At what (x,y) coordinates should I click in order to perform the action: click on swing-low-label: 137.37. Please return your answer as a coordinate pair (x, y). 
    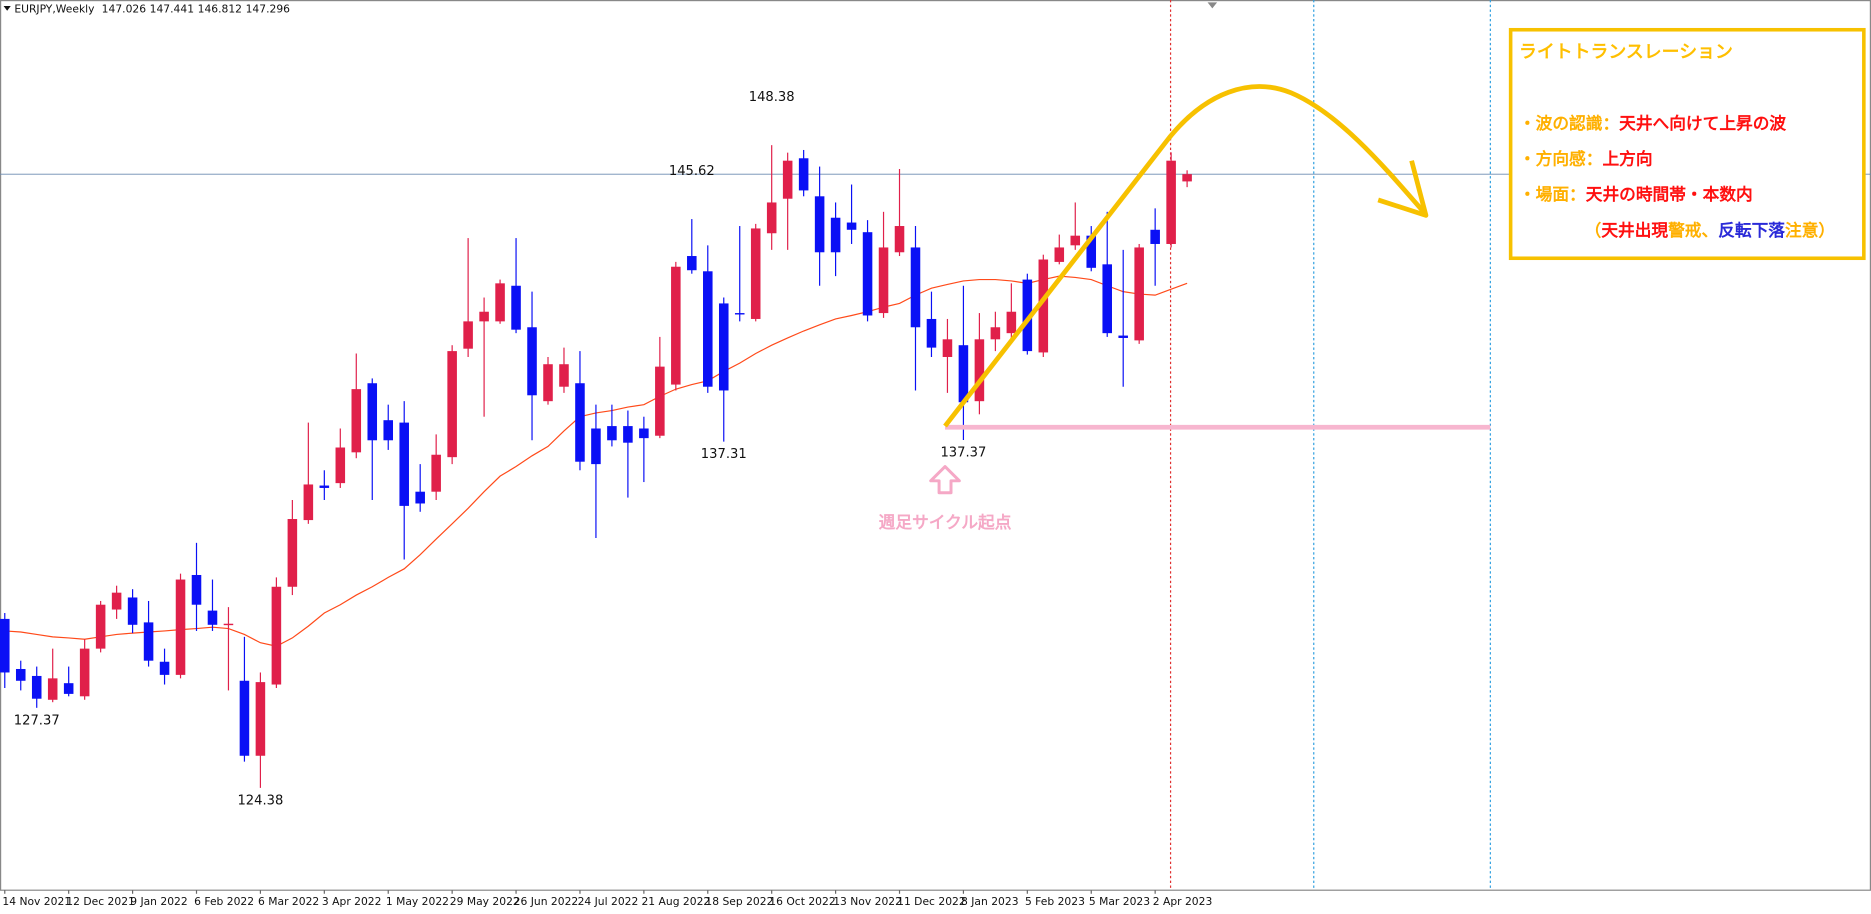
    Looking at the image, I should click on (963, 453).